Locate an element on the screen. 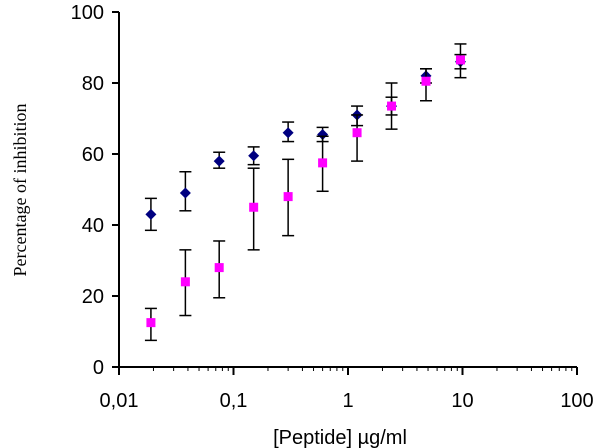 This screenshot has width=600, height=448. x-tick-label: 0,1 is located at coordinates (234, 401).